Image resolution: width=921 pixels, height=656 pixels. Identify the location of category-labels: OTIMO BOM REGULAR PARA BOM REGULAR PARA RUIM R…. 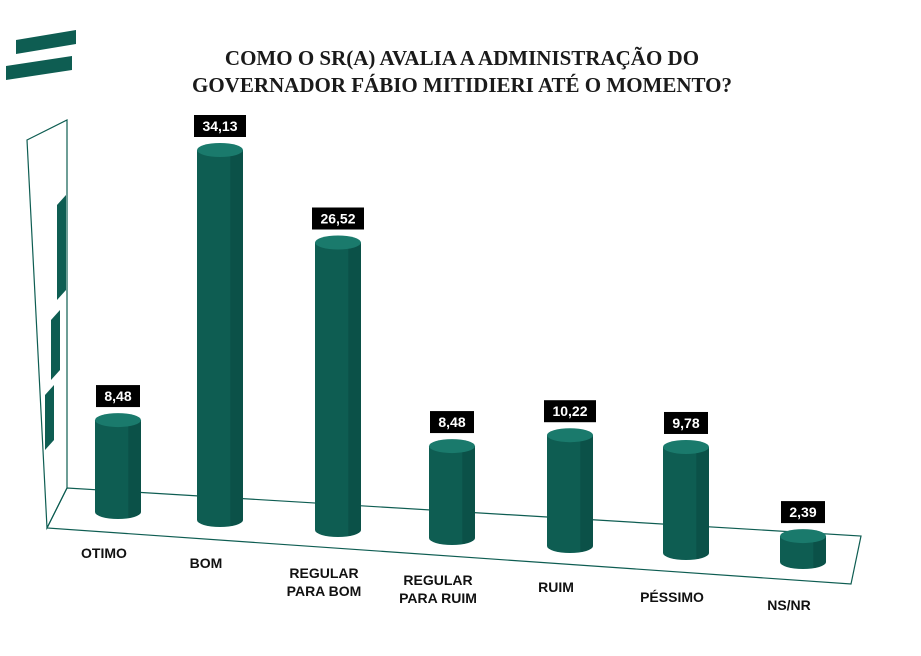
(446, 579).